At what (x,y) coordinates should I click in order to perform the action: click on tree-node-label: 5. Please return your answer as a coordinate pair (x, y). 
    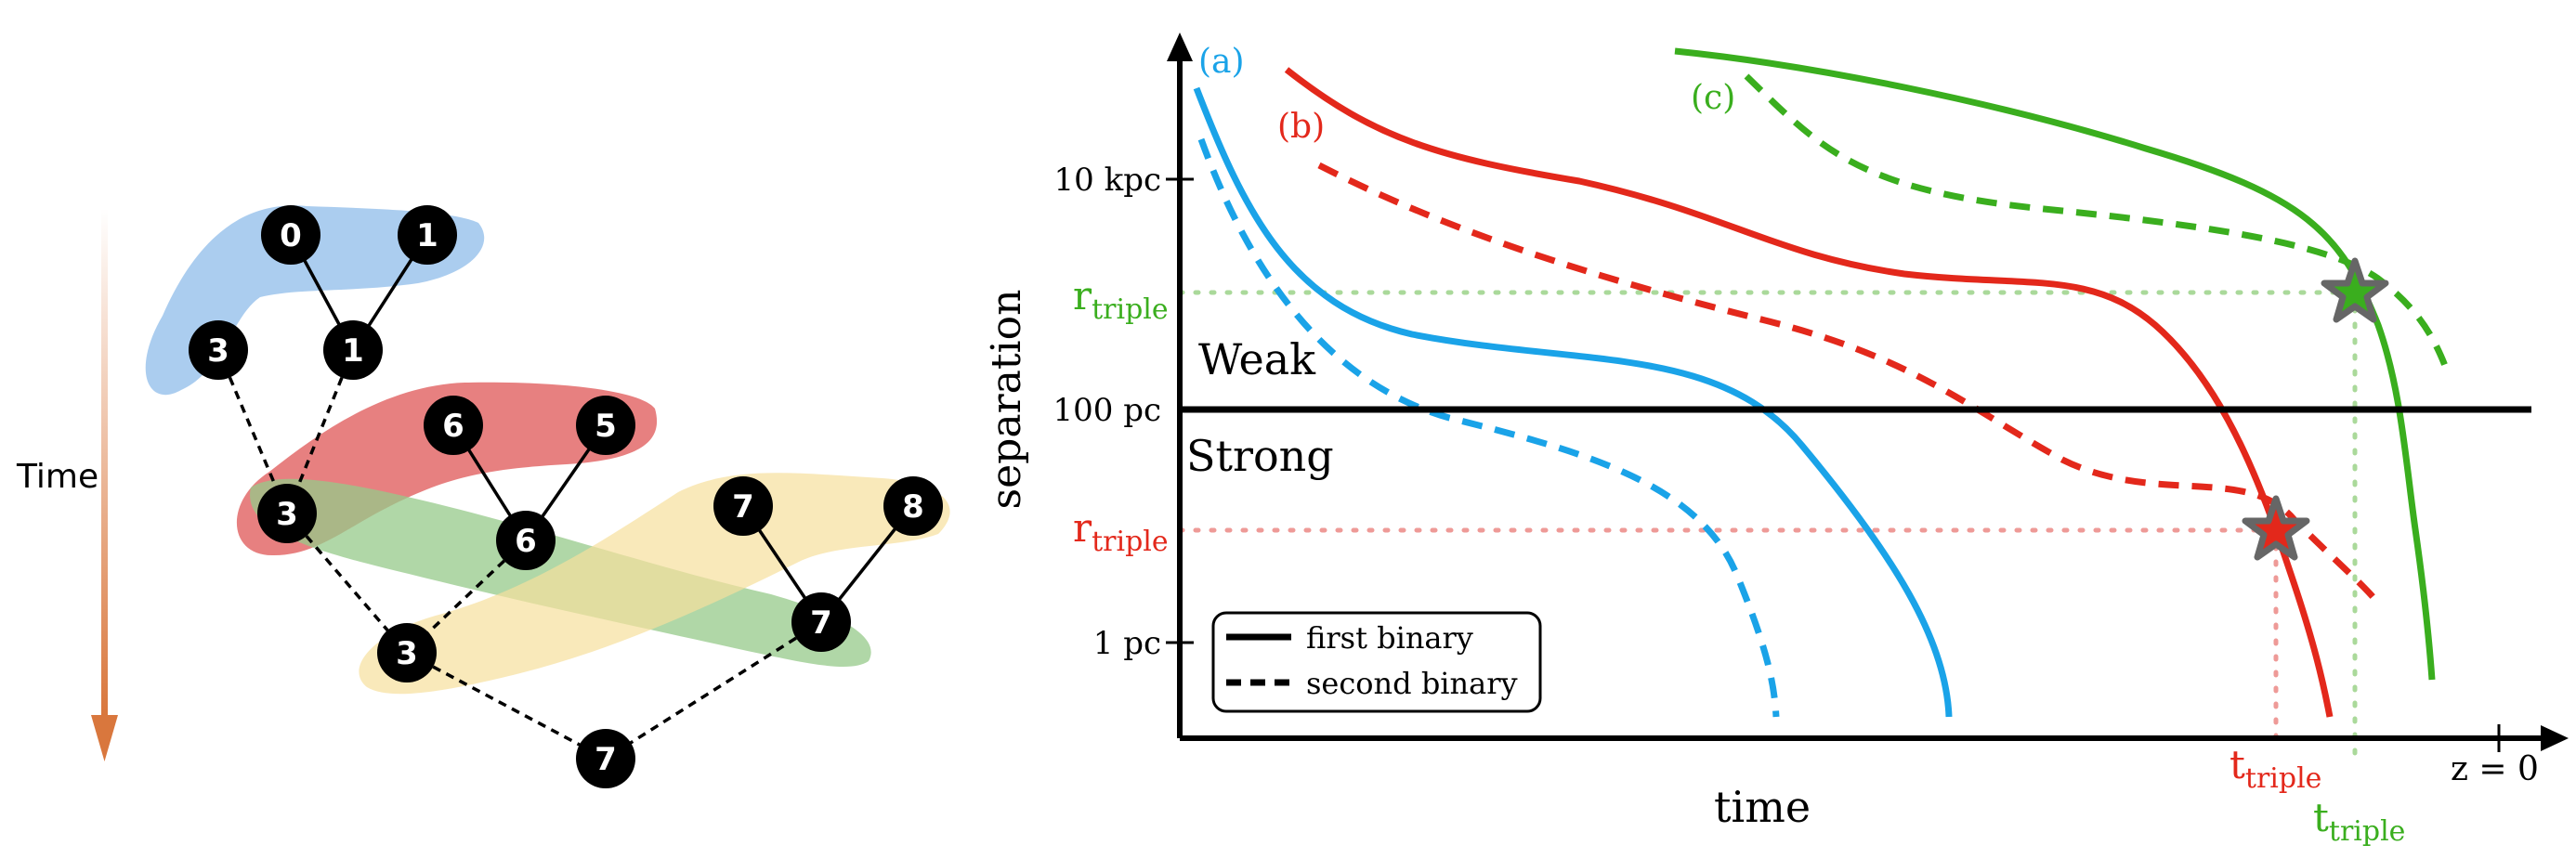
    Looking at the image, I should click on (606, 426).